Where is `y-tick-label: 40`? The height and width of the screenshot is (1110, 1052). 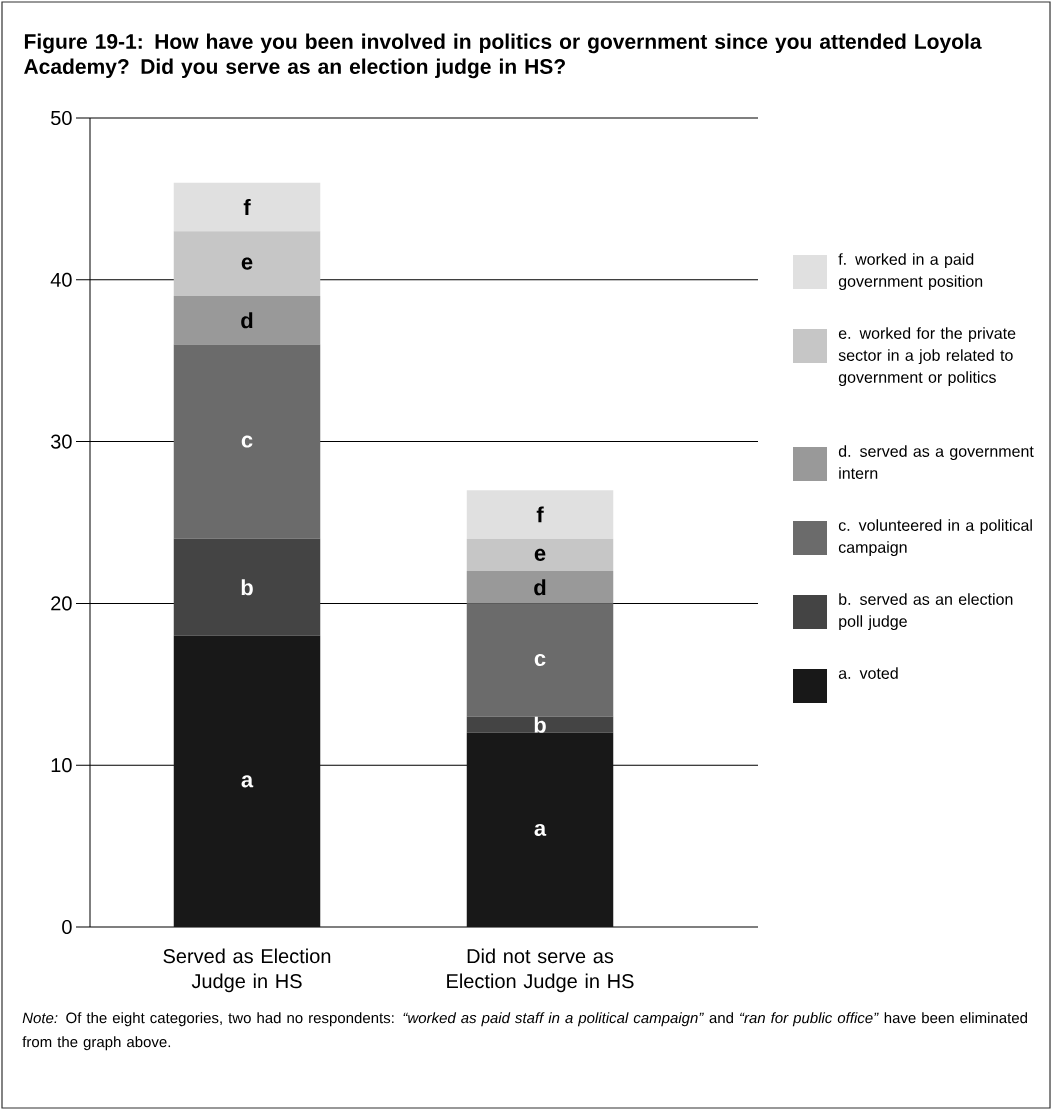
y-tick-label: 40 is located at coordinates (61, 279).